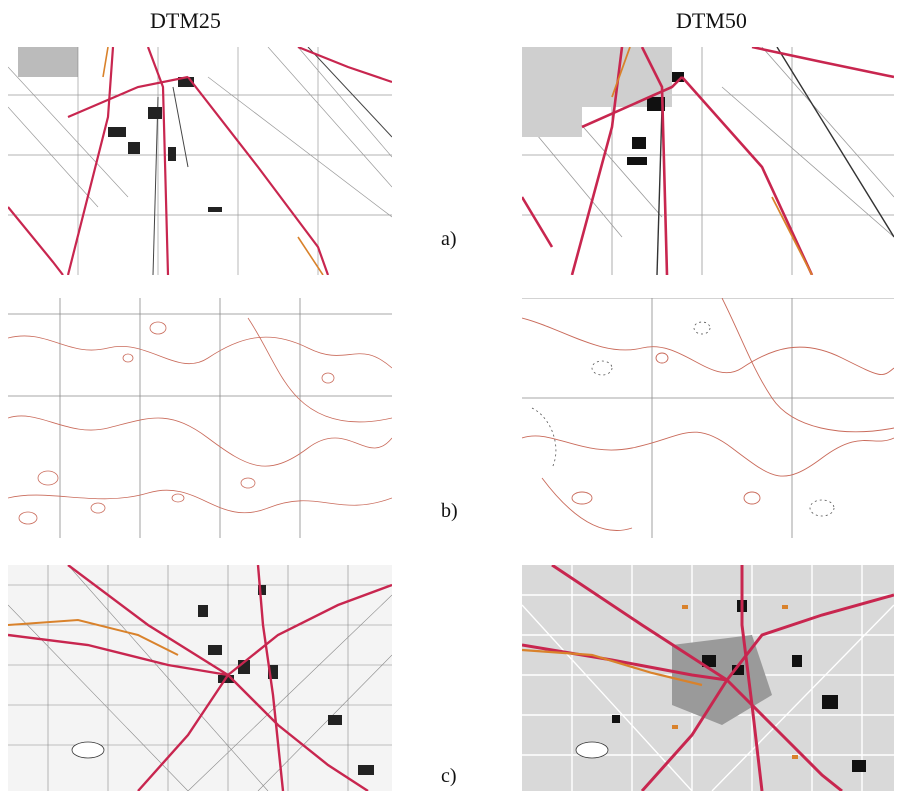  What do you see at coordinates (200, 418) in the screenshot?
I see `map-b-dtm25` at bounding box center [200, 418].